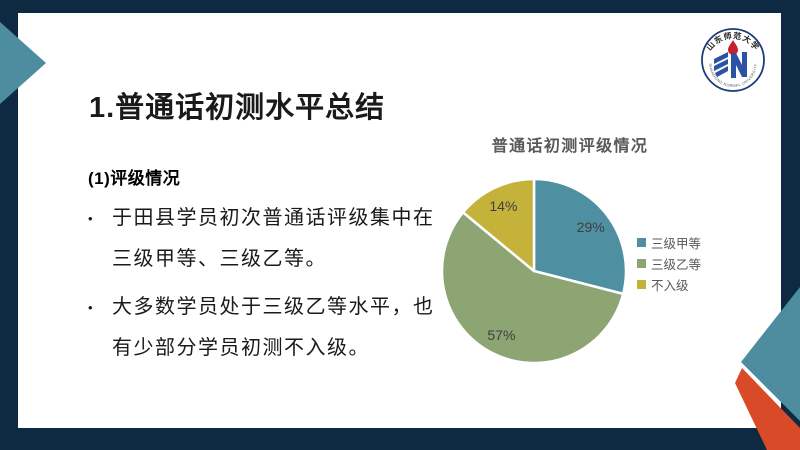 The width and height of the screenshot is (800, 450). What do you see at coordinates (219, 259) in the screenshot?
I see `bullet-line: 三级甲等、三级乙等。` at bounding box center [219, 259].